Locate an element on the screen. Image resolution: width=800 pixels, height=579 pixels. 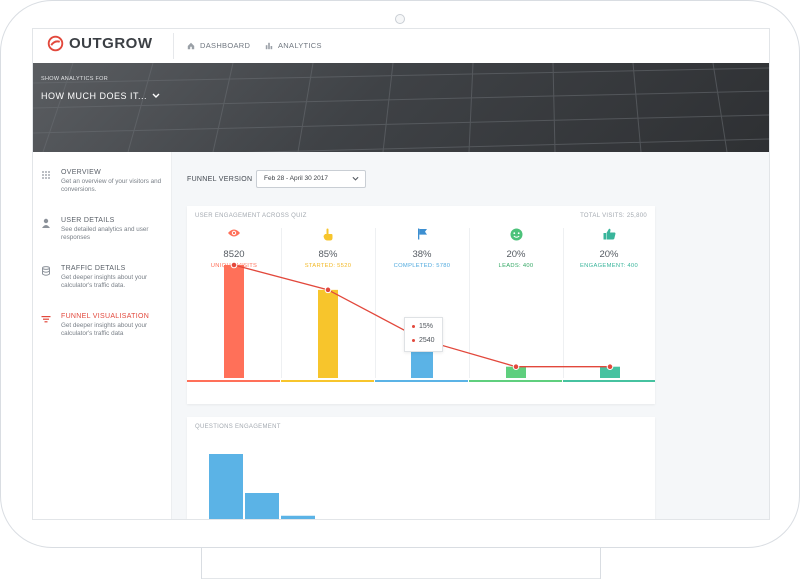
funnel-stage-leads: 20% LEADS: 400 is located at coordinates (516, 253).